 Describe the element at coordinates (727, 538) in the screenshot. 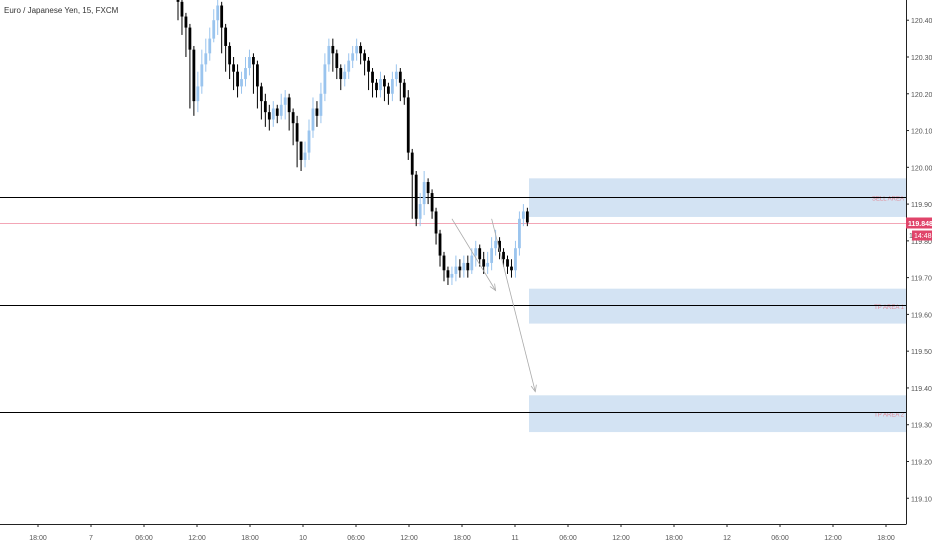

I see `x-tick-label: 12` at that location.